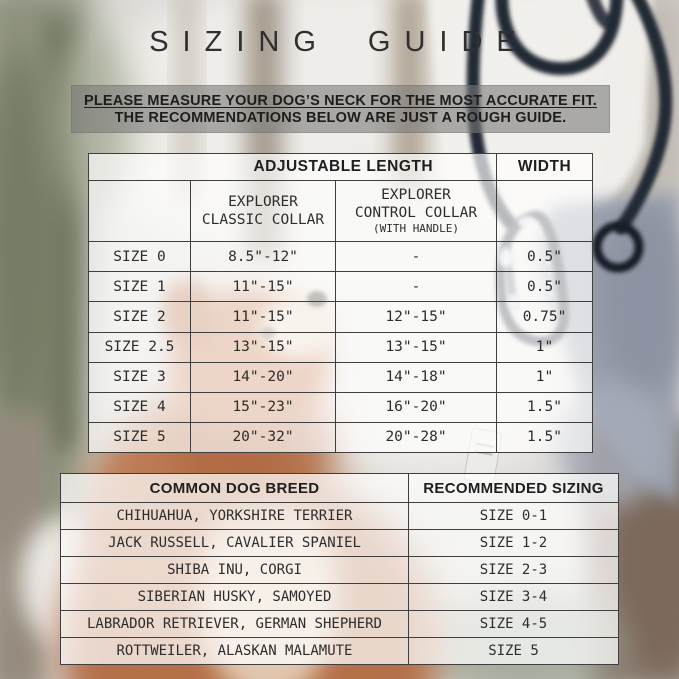 The width and height of the screenshot is (679, 679). Describe the element at coordinates (513, 488) in the screenshot. I see `sizing-header: RECOMMENDED SIZING` at that location.